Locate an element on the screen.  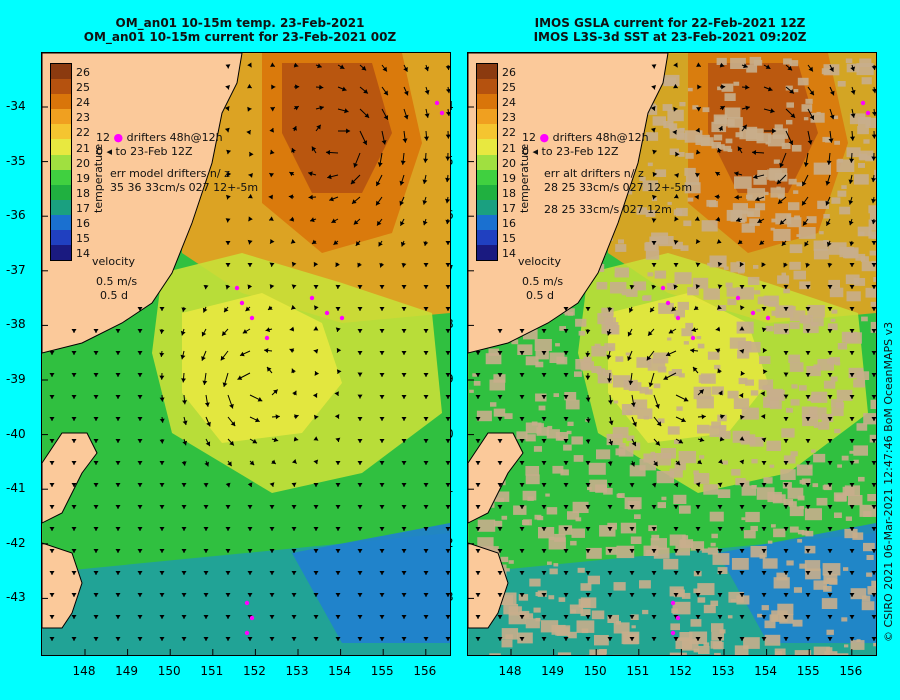
legend-to-right: 0 ◂ to 23-Feb 12Z is located at coordinates (570, 151).